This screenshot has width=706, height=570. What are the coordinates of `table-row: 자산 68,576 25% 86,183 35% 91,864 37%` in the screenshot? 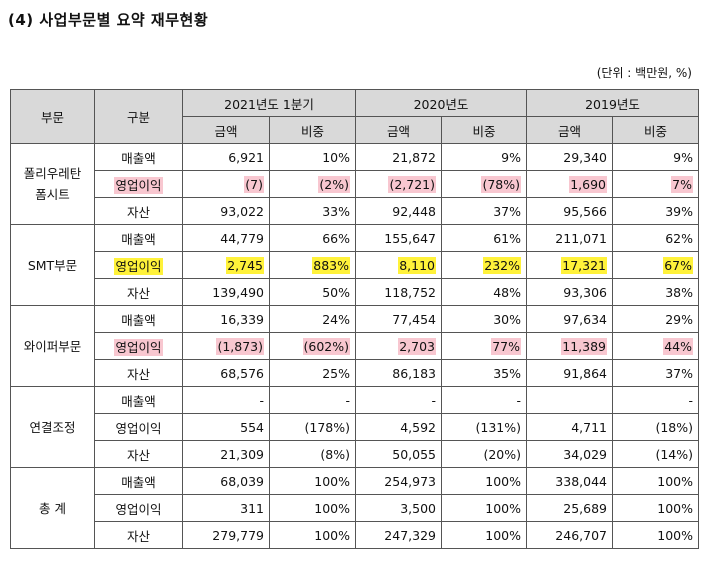 It's located at (355, 373).